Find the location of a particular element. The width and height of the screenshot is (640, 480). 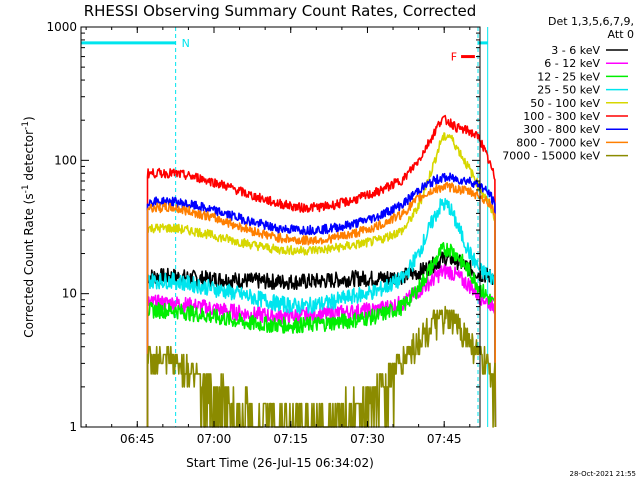

legend-header-line-1: Det 1,3,5,6,7,9, is located at coordinates (591, 21).